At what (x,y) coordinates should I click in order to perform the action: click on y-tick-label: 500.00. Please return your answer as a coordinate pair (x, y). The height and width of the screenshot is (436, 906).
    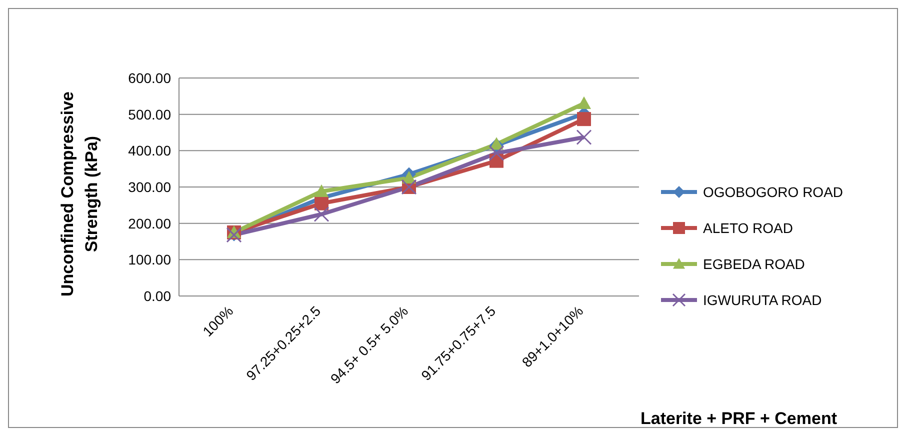
    Looking at the image, I should click on (150, 114).